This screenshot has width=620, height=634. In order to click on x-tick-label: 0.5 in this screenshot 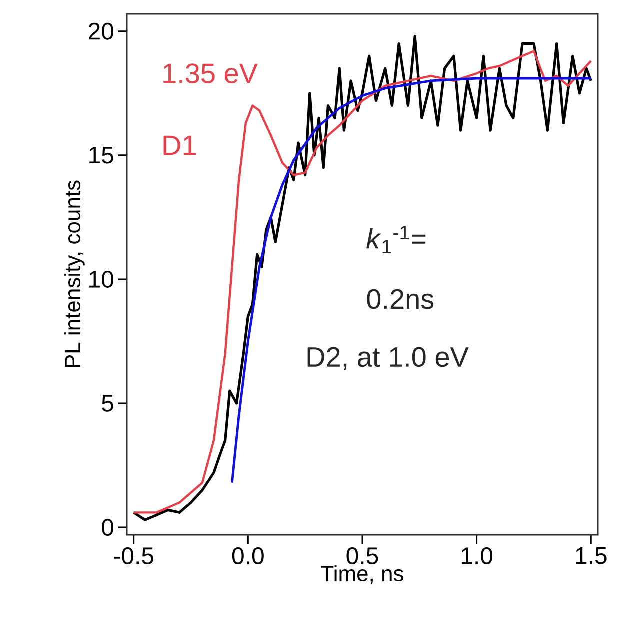, I will do `click(362, 556)`.